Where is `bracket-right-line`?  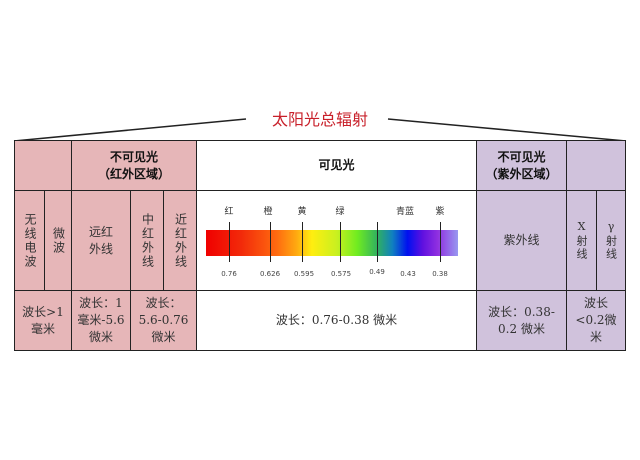 bracket-right-line is located at coordinates (507, 130).